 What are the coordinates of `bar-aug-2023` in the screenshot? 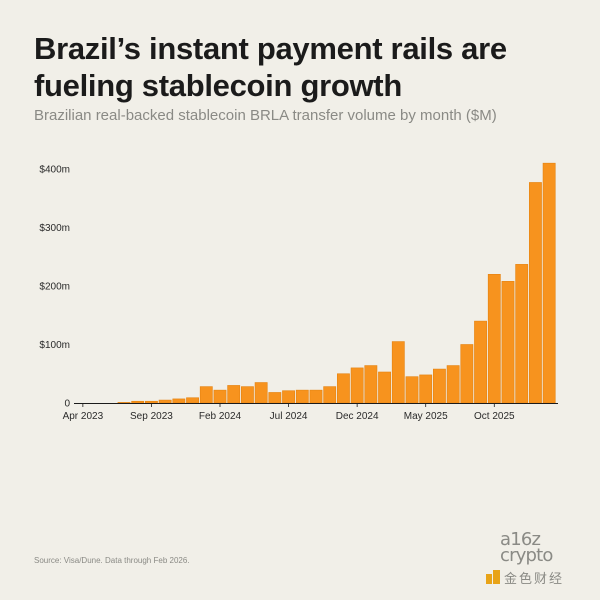 It's located at (138, 402).